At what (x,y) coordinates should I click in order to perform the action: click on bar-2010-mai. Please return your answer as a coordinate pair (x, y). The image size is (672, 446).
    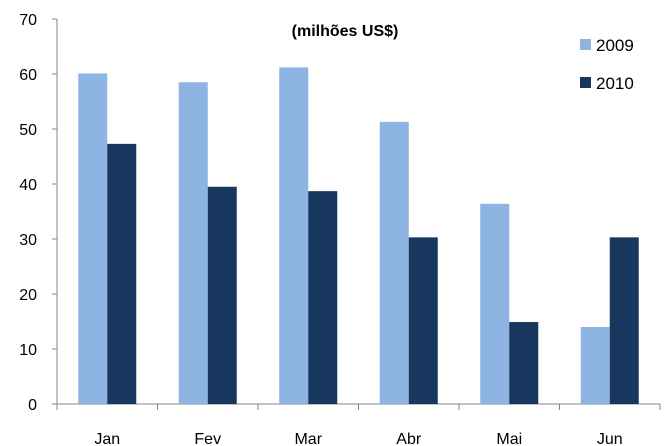
    Looking at the image, I should click on (524, 363).